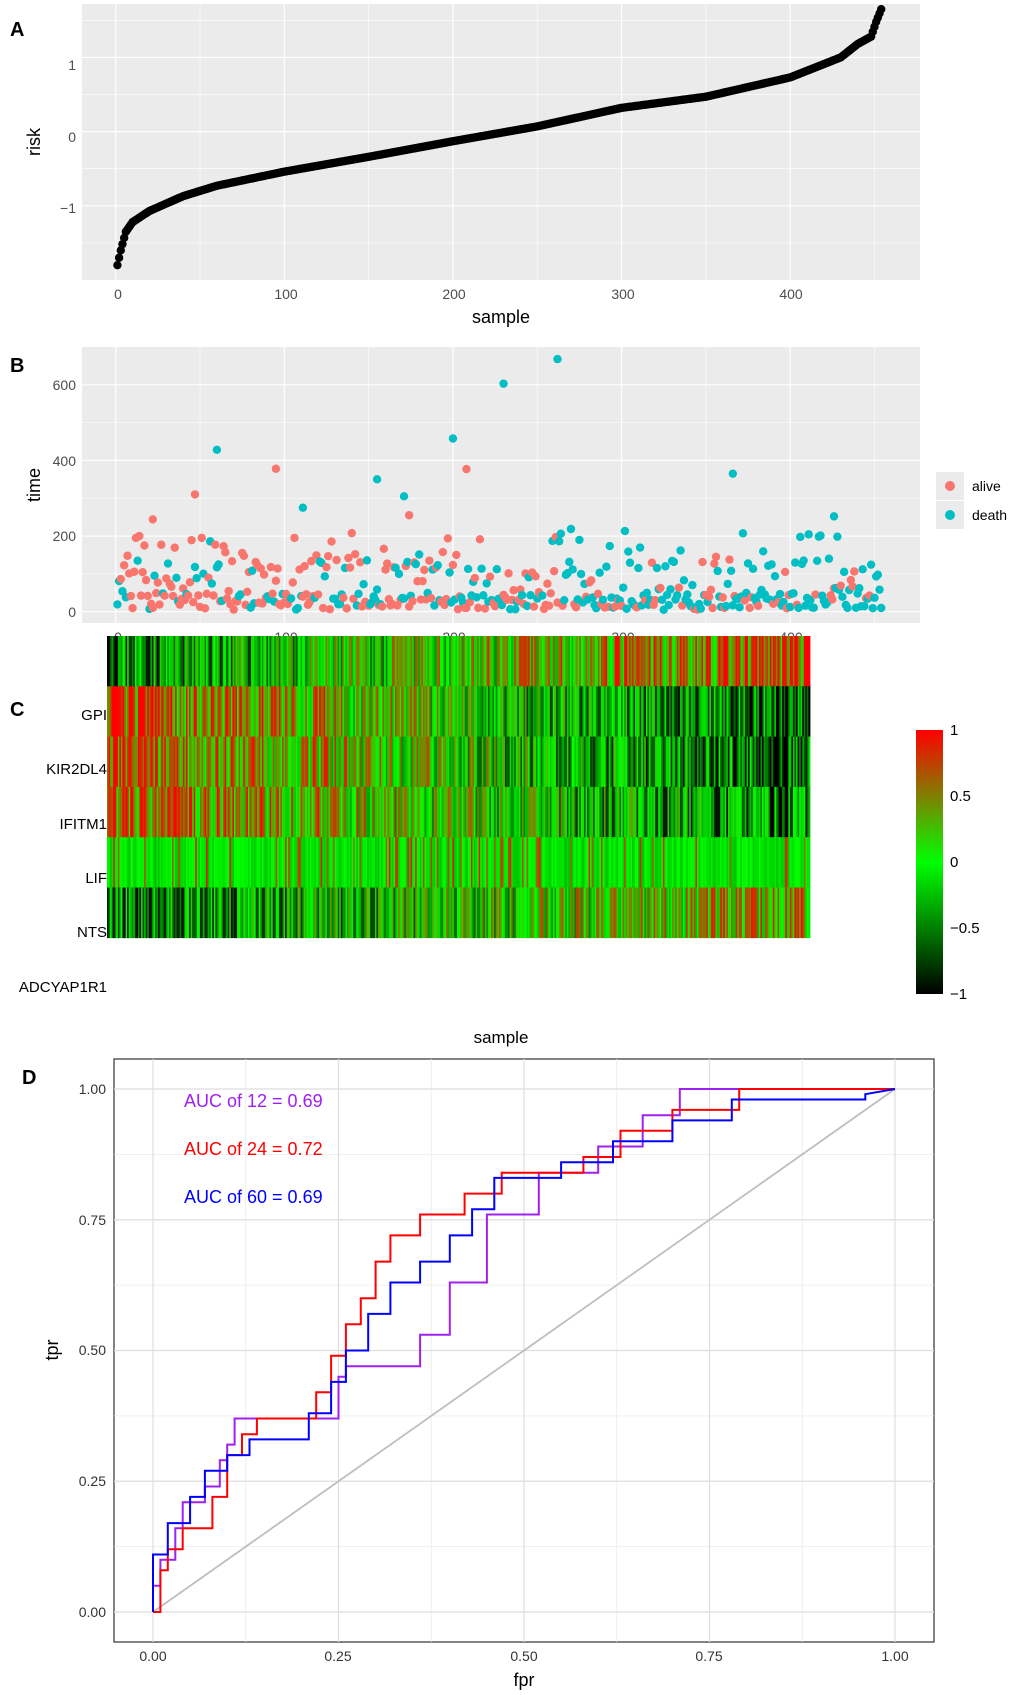 The image size is (1020, 1695). Describe the element at coordinates (454, 294) in the screenshot. I see `panel-a-x-tick-label: 200` at that location.